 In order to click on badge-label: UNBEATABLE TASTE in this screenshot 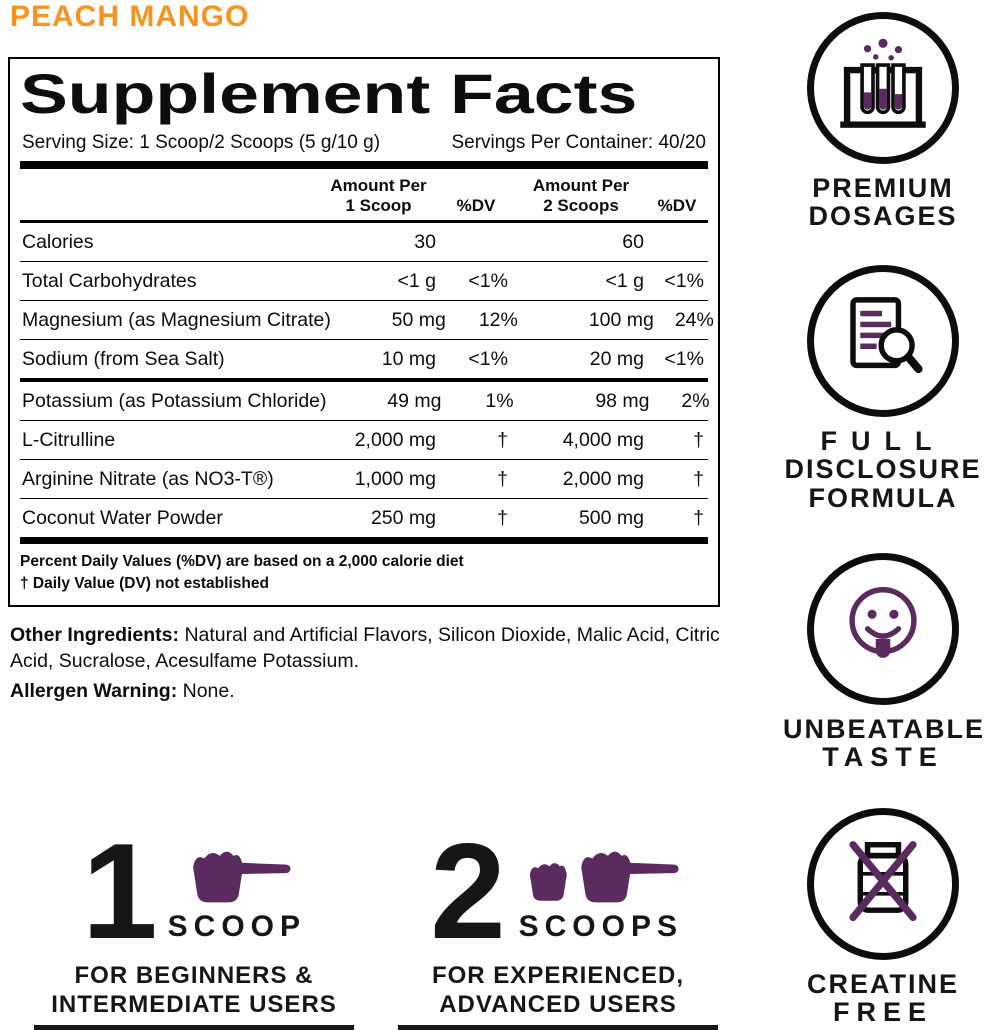, I will do `click(883, 743)`.